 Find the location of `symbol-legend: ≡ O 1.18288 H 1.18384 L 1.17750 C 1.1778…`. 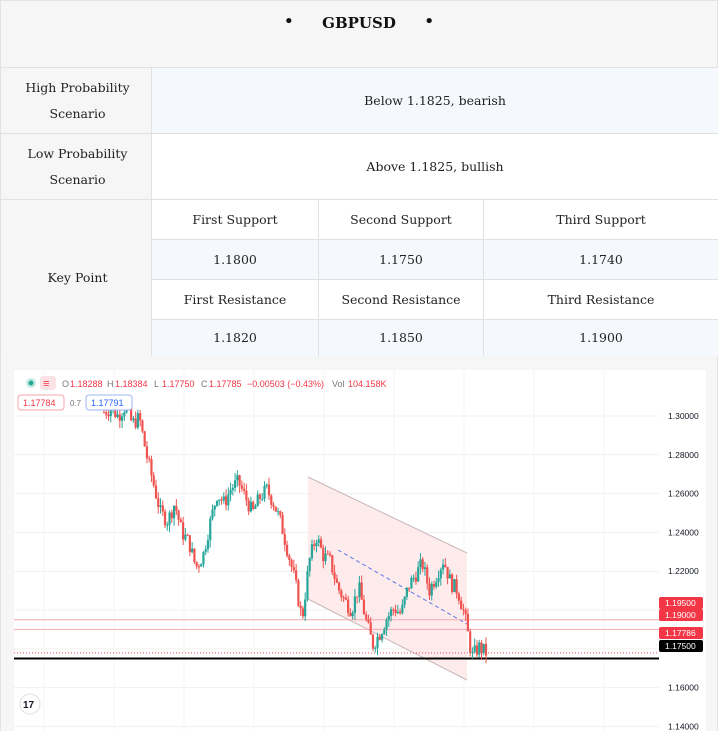

symbol-legend: ≡ O 1.18288 H 1.18384 L 1.17750 C 1.1778… is located at coordinates (206, 383).